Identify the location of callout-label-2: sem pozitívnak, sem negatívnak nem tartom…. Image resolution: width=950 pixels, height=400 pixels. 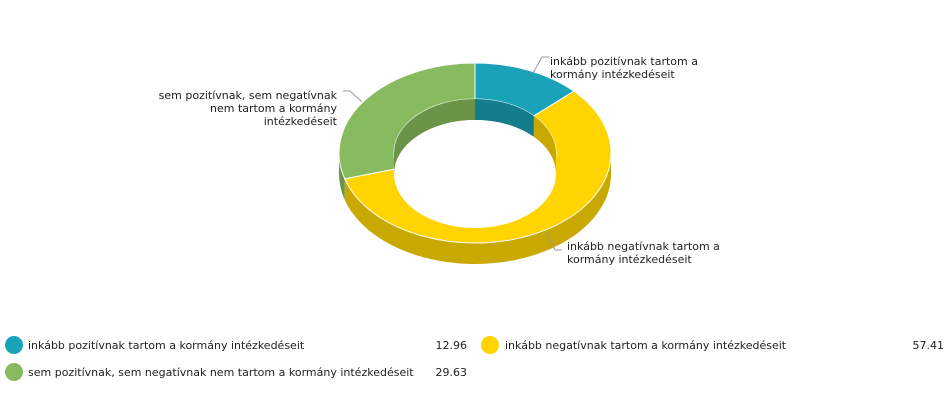
(248, 108).